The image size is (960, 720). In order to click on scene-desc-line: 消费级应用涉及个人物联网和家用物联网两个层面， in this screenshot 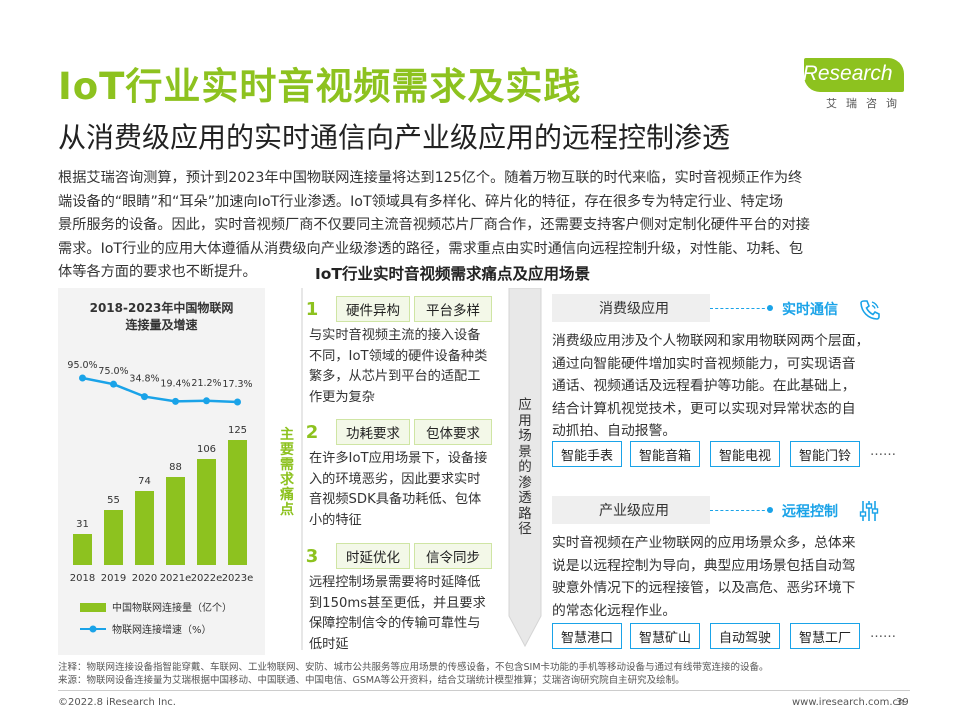, I will do `click(711, 341)`.